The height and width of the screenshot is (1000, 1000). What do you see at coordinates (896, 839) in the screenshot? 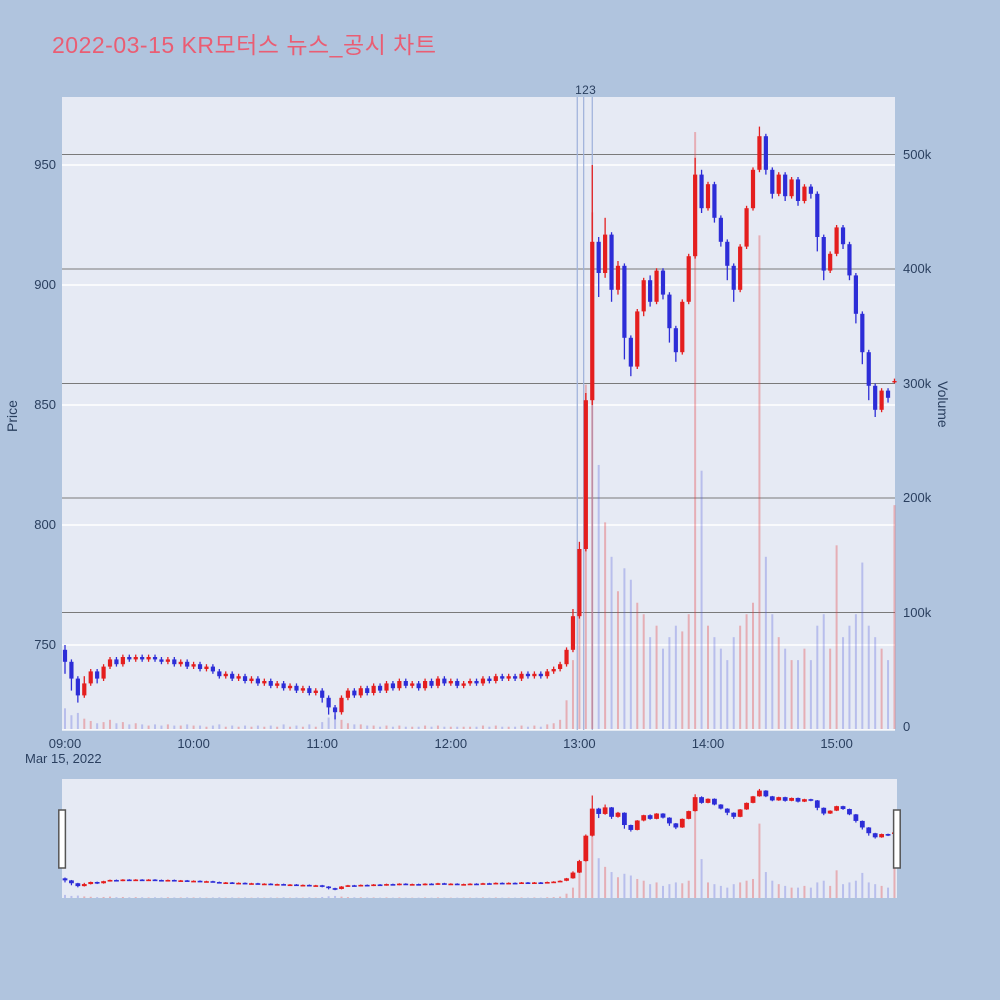
I see `rangeslider-right-handle` at bounding box center [896, 839].